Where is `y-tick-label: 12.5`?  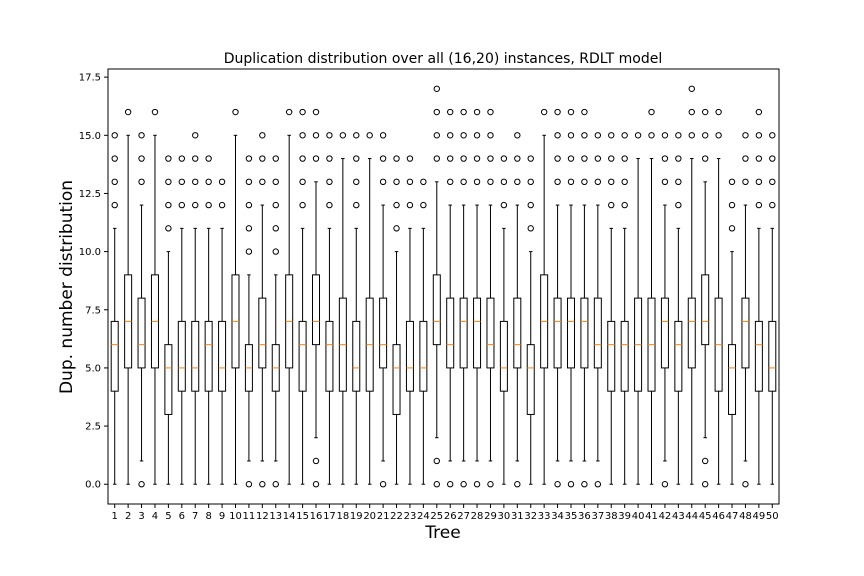 y-tick-label: 12.5 is located at coordinates (90, 194).